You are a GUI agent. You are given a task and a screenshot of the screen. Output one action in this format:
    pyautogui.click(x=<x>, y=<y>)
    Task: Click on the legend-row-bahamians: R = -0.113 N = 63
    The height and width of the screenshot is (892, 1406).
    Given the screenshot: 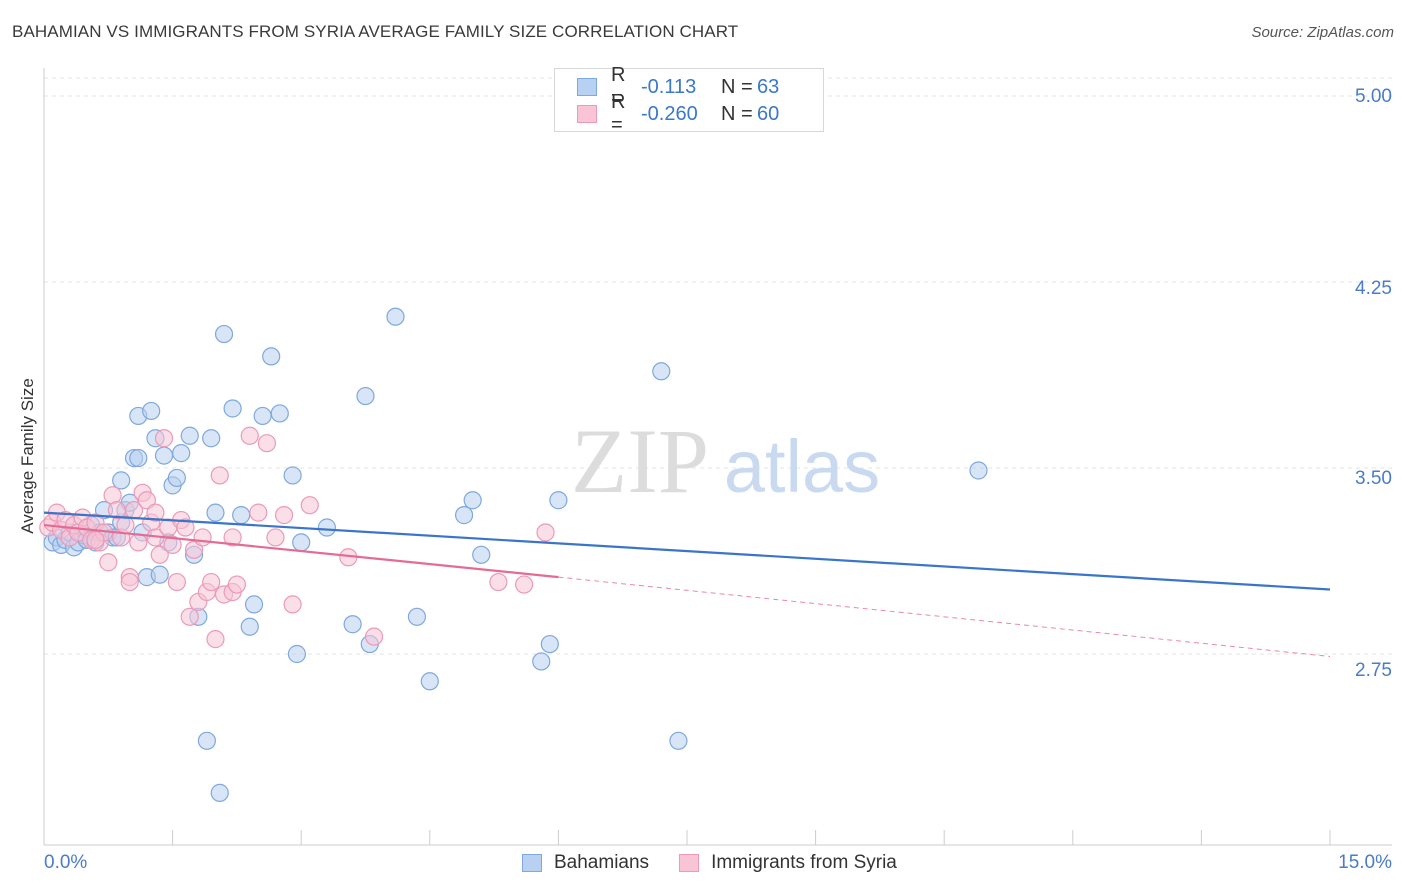 What is the action you would take?
    pyautogui.click(x=678, y=86)
    